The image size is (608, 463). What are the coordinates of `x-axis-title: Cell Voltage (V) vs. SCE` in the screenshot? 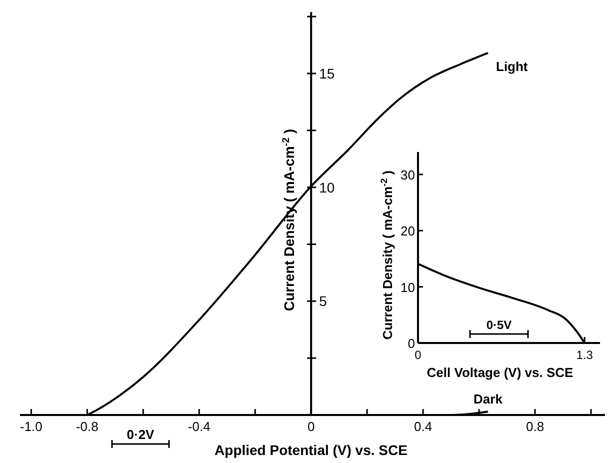 It's located at (500, 372).